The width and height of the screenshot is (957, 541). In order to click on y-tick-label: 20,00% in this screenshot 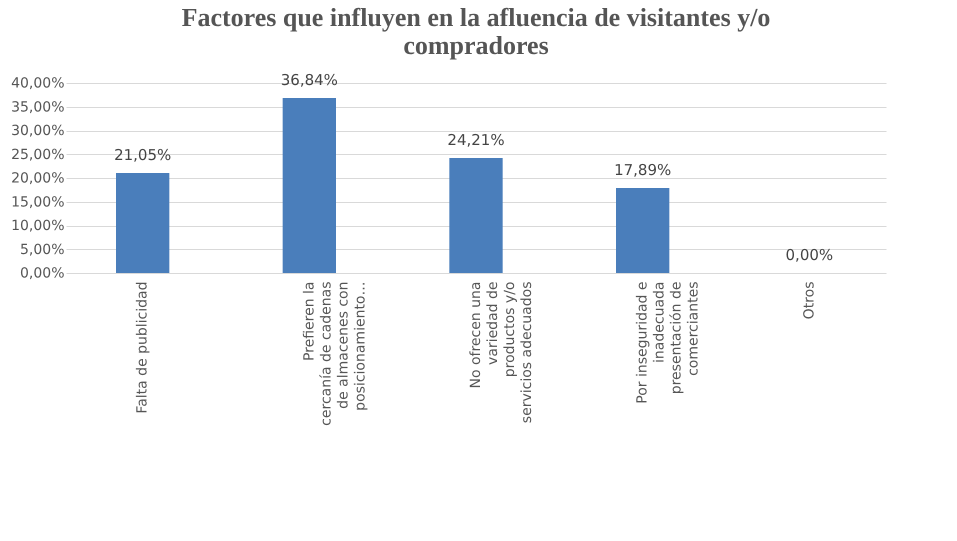, I will do `click(37, 178)`.